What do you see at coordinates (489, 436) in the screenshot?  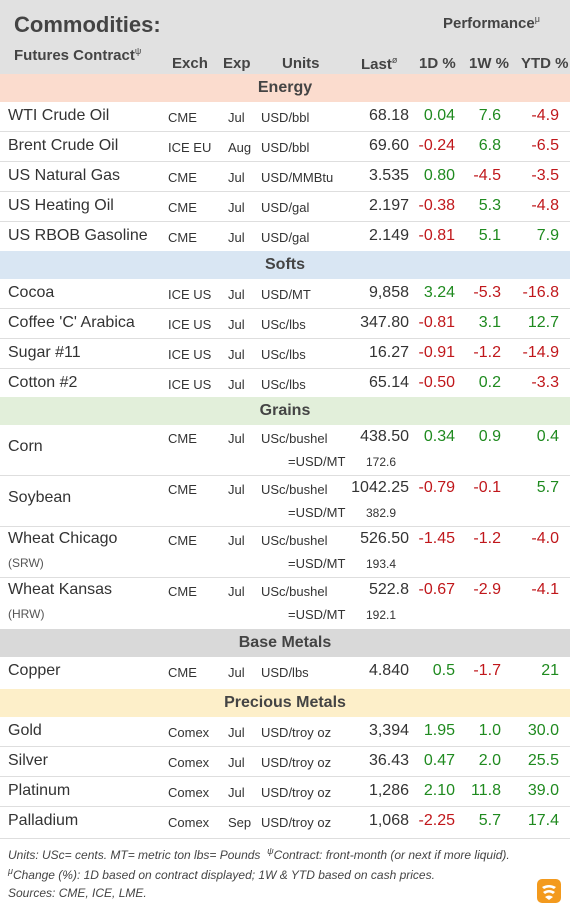 I see `change-1w-value: 0.9` at bounding box center [489, 436].